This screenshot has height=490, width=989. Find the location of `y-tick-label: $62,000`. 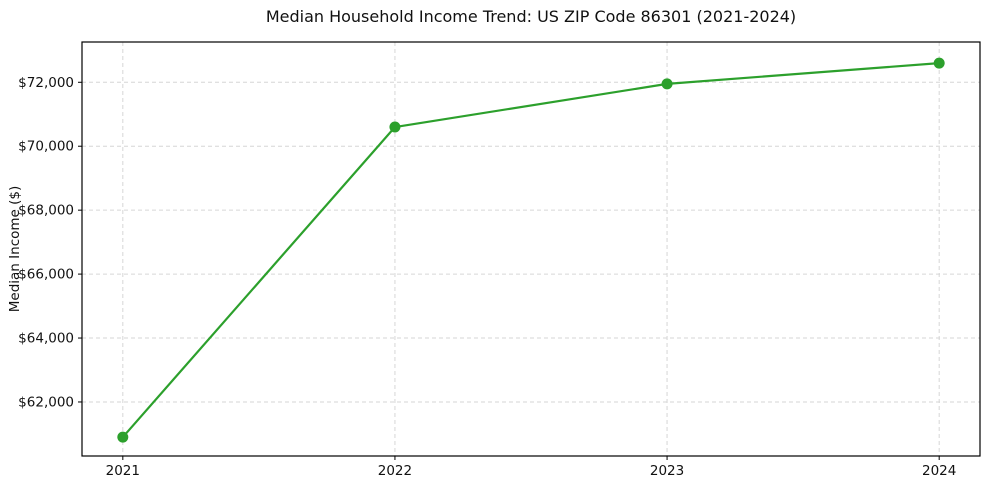

y-tick-label: $62,000 is located at coordinates (46, 402).